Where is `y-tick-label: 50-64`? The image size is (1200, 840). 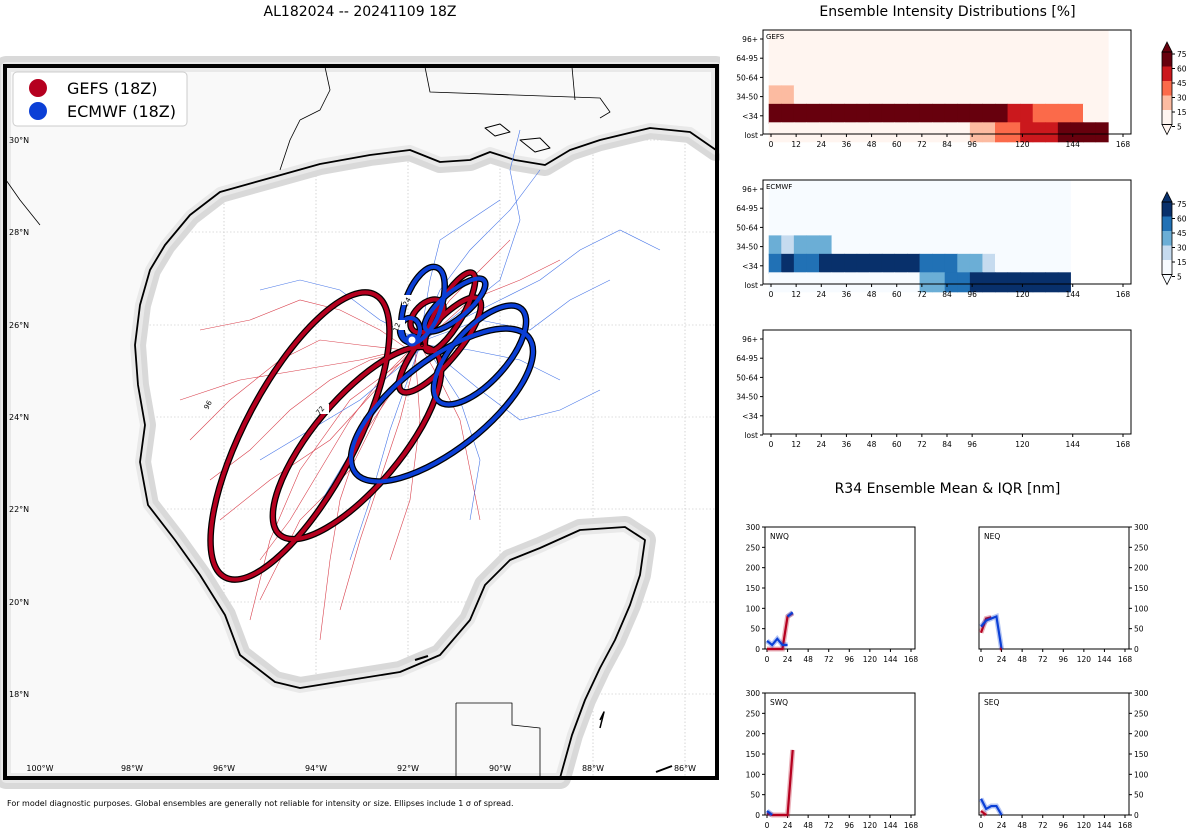
y-tick-label: 50-64 is located at coordinates (747, 377).